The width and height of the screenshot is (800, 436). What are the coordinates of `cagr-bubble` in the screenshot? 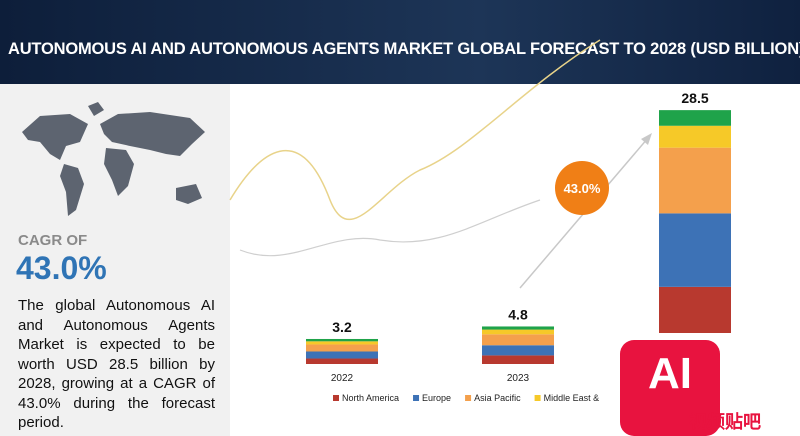 It's located at (582, 188).